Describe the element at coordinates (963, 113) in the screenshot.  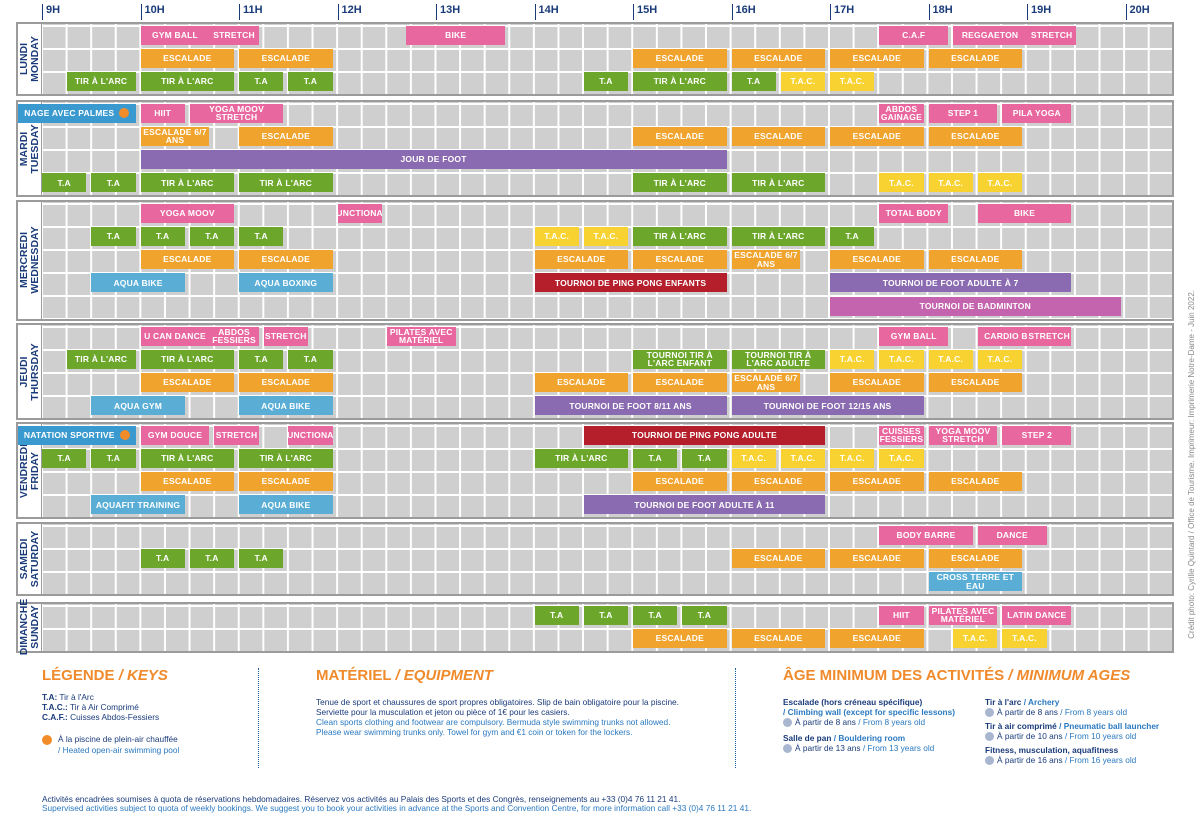
I see `activity-block: STEP 1` at that location.